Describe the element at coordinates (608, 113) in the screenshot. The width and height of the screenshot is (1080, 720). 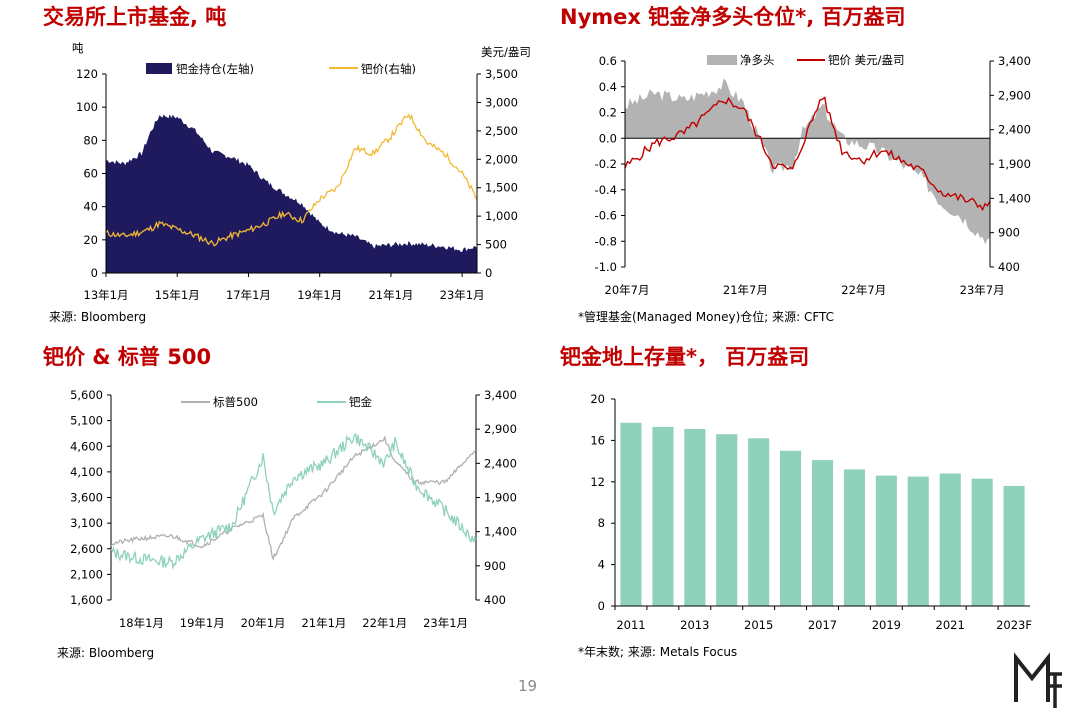
I see `y-left-tick-label: 0.2` at that location.